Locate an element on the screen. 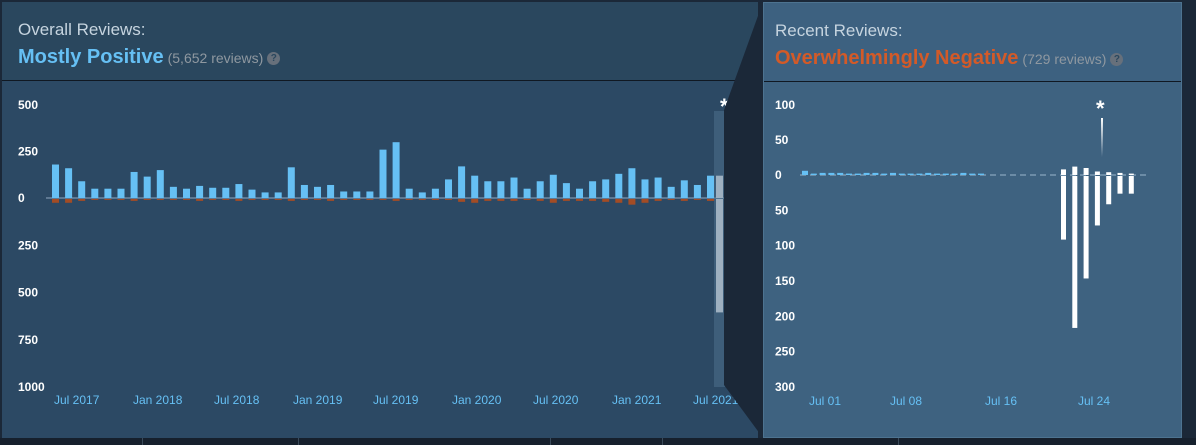 This screenshot has height=445, width=1196. x-tick-label: Jul 01 is located at coordinates (825, 401).